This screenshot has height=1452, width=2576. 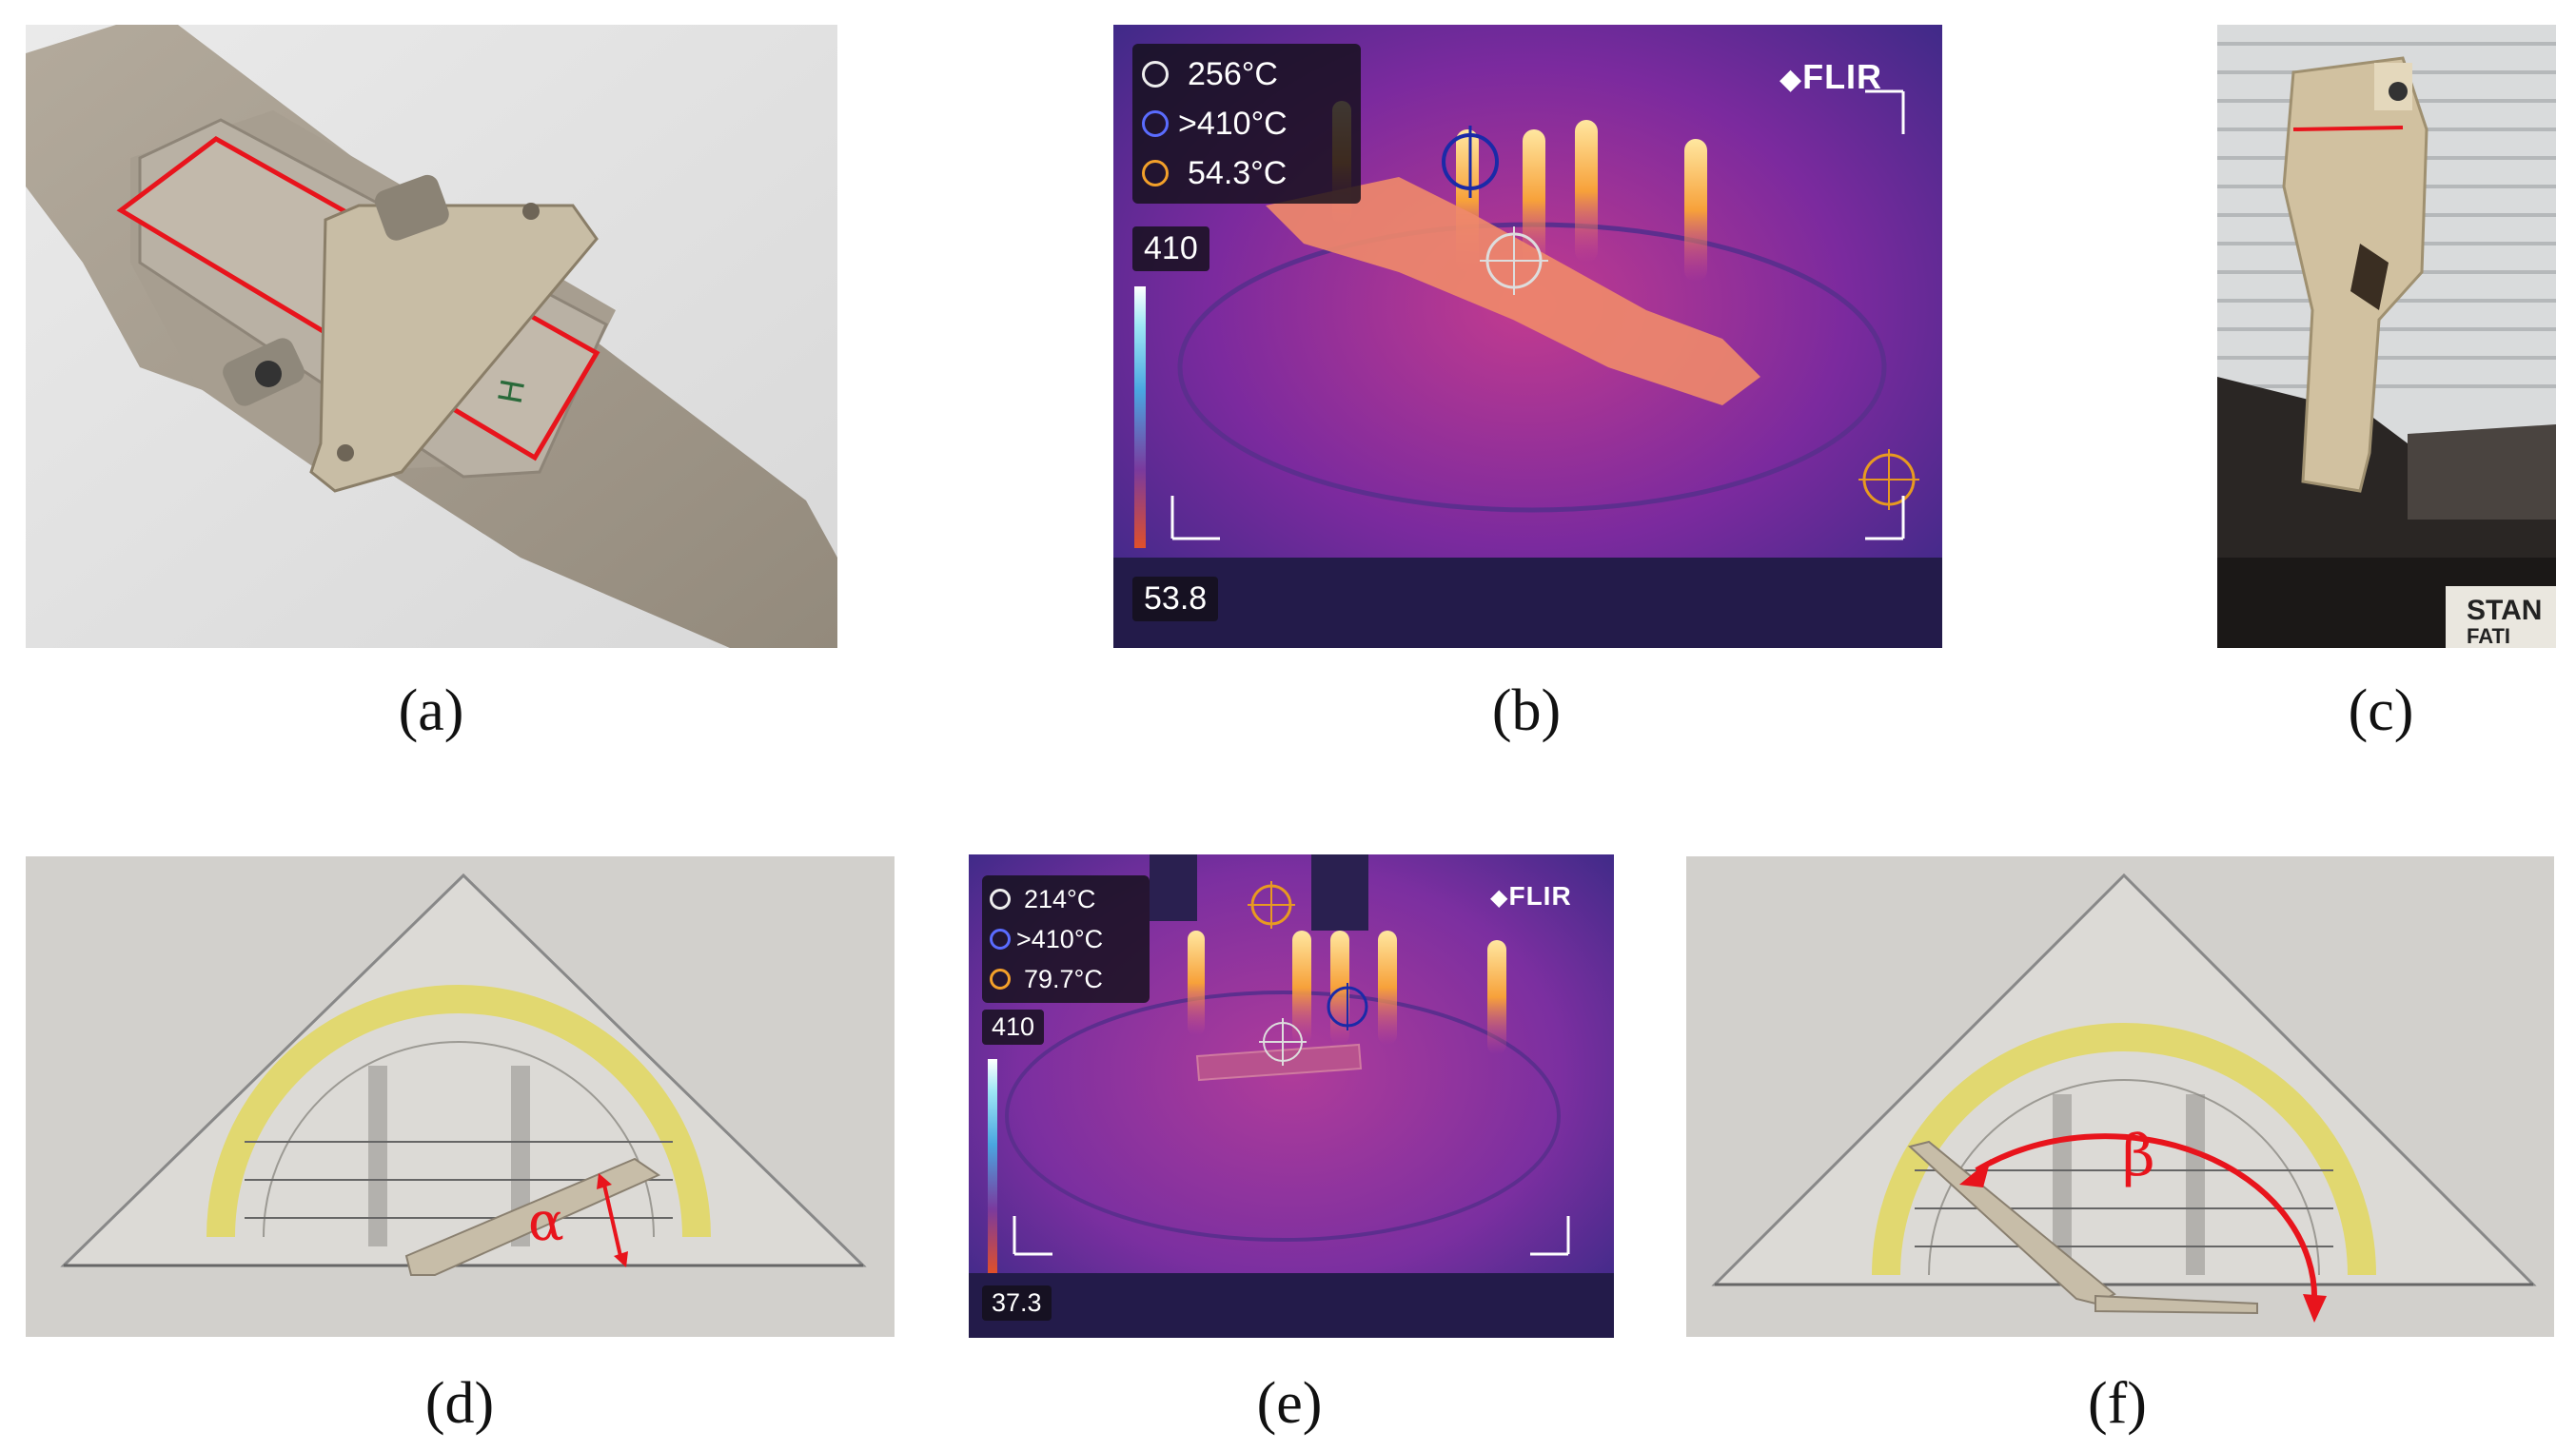 I want to click on caption-f: (f), so click(x=2117, y=1403).